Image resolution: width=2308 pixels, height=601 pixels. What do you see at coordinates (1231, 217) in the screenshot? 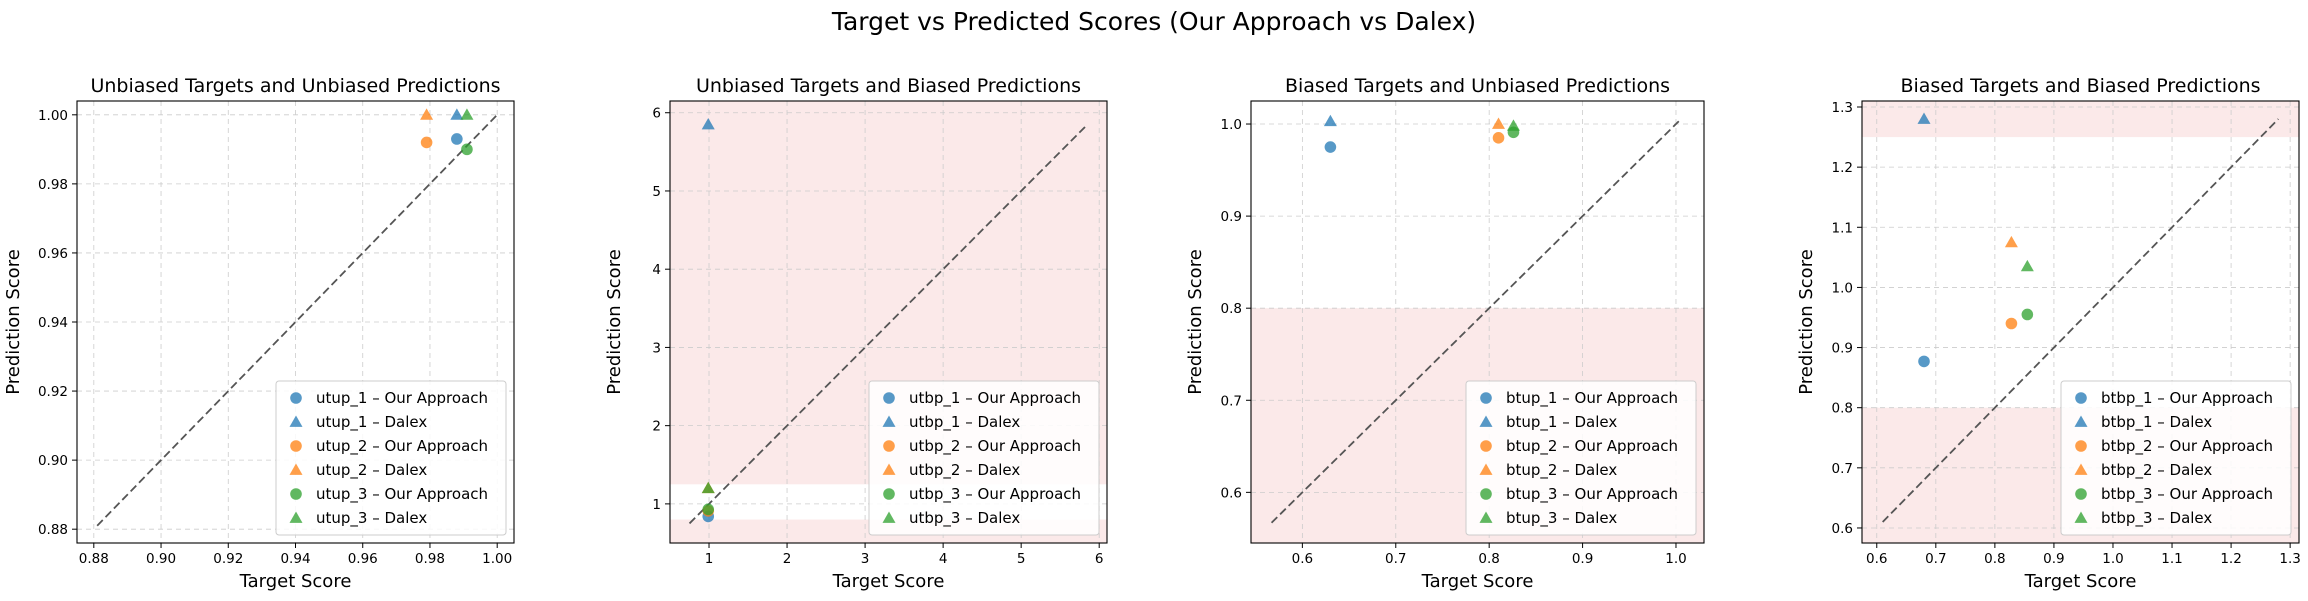
I see `y-tick-label: 0.9` at bounding box center [1231, 217].